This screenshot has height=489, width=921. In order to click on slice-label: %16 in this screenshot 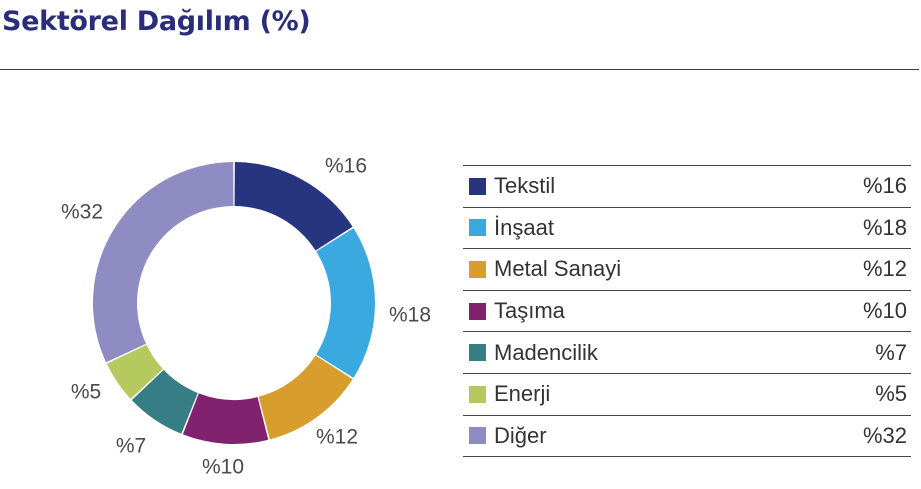, I will do `click(346, 166)`.